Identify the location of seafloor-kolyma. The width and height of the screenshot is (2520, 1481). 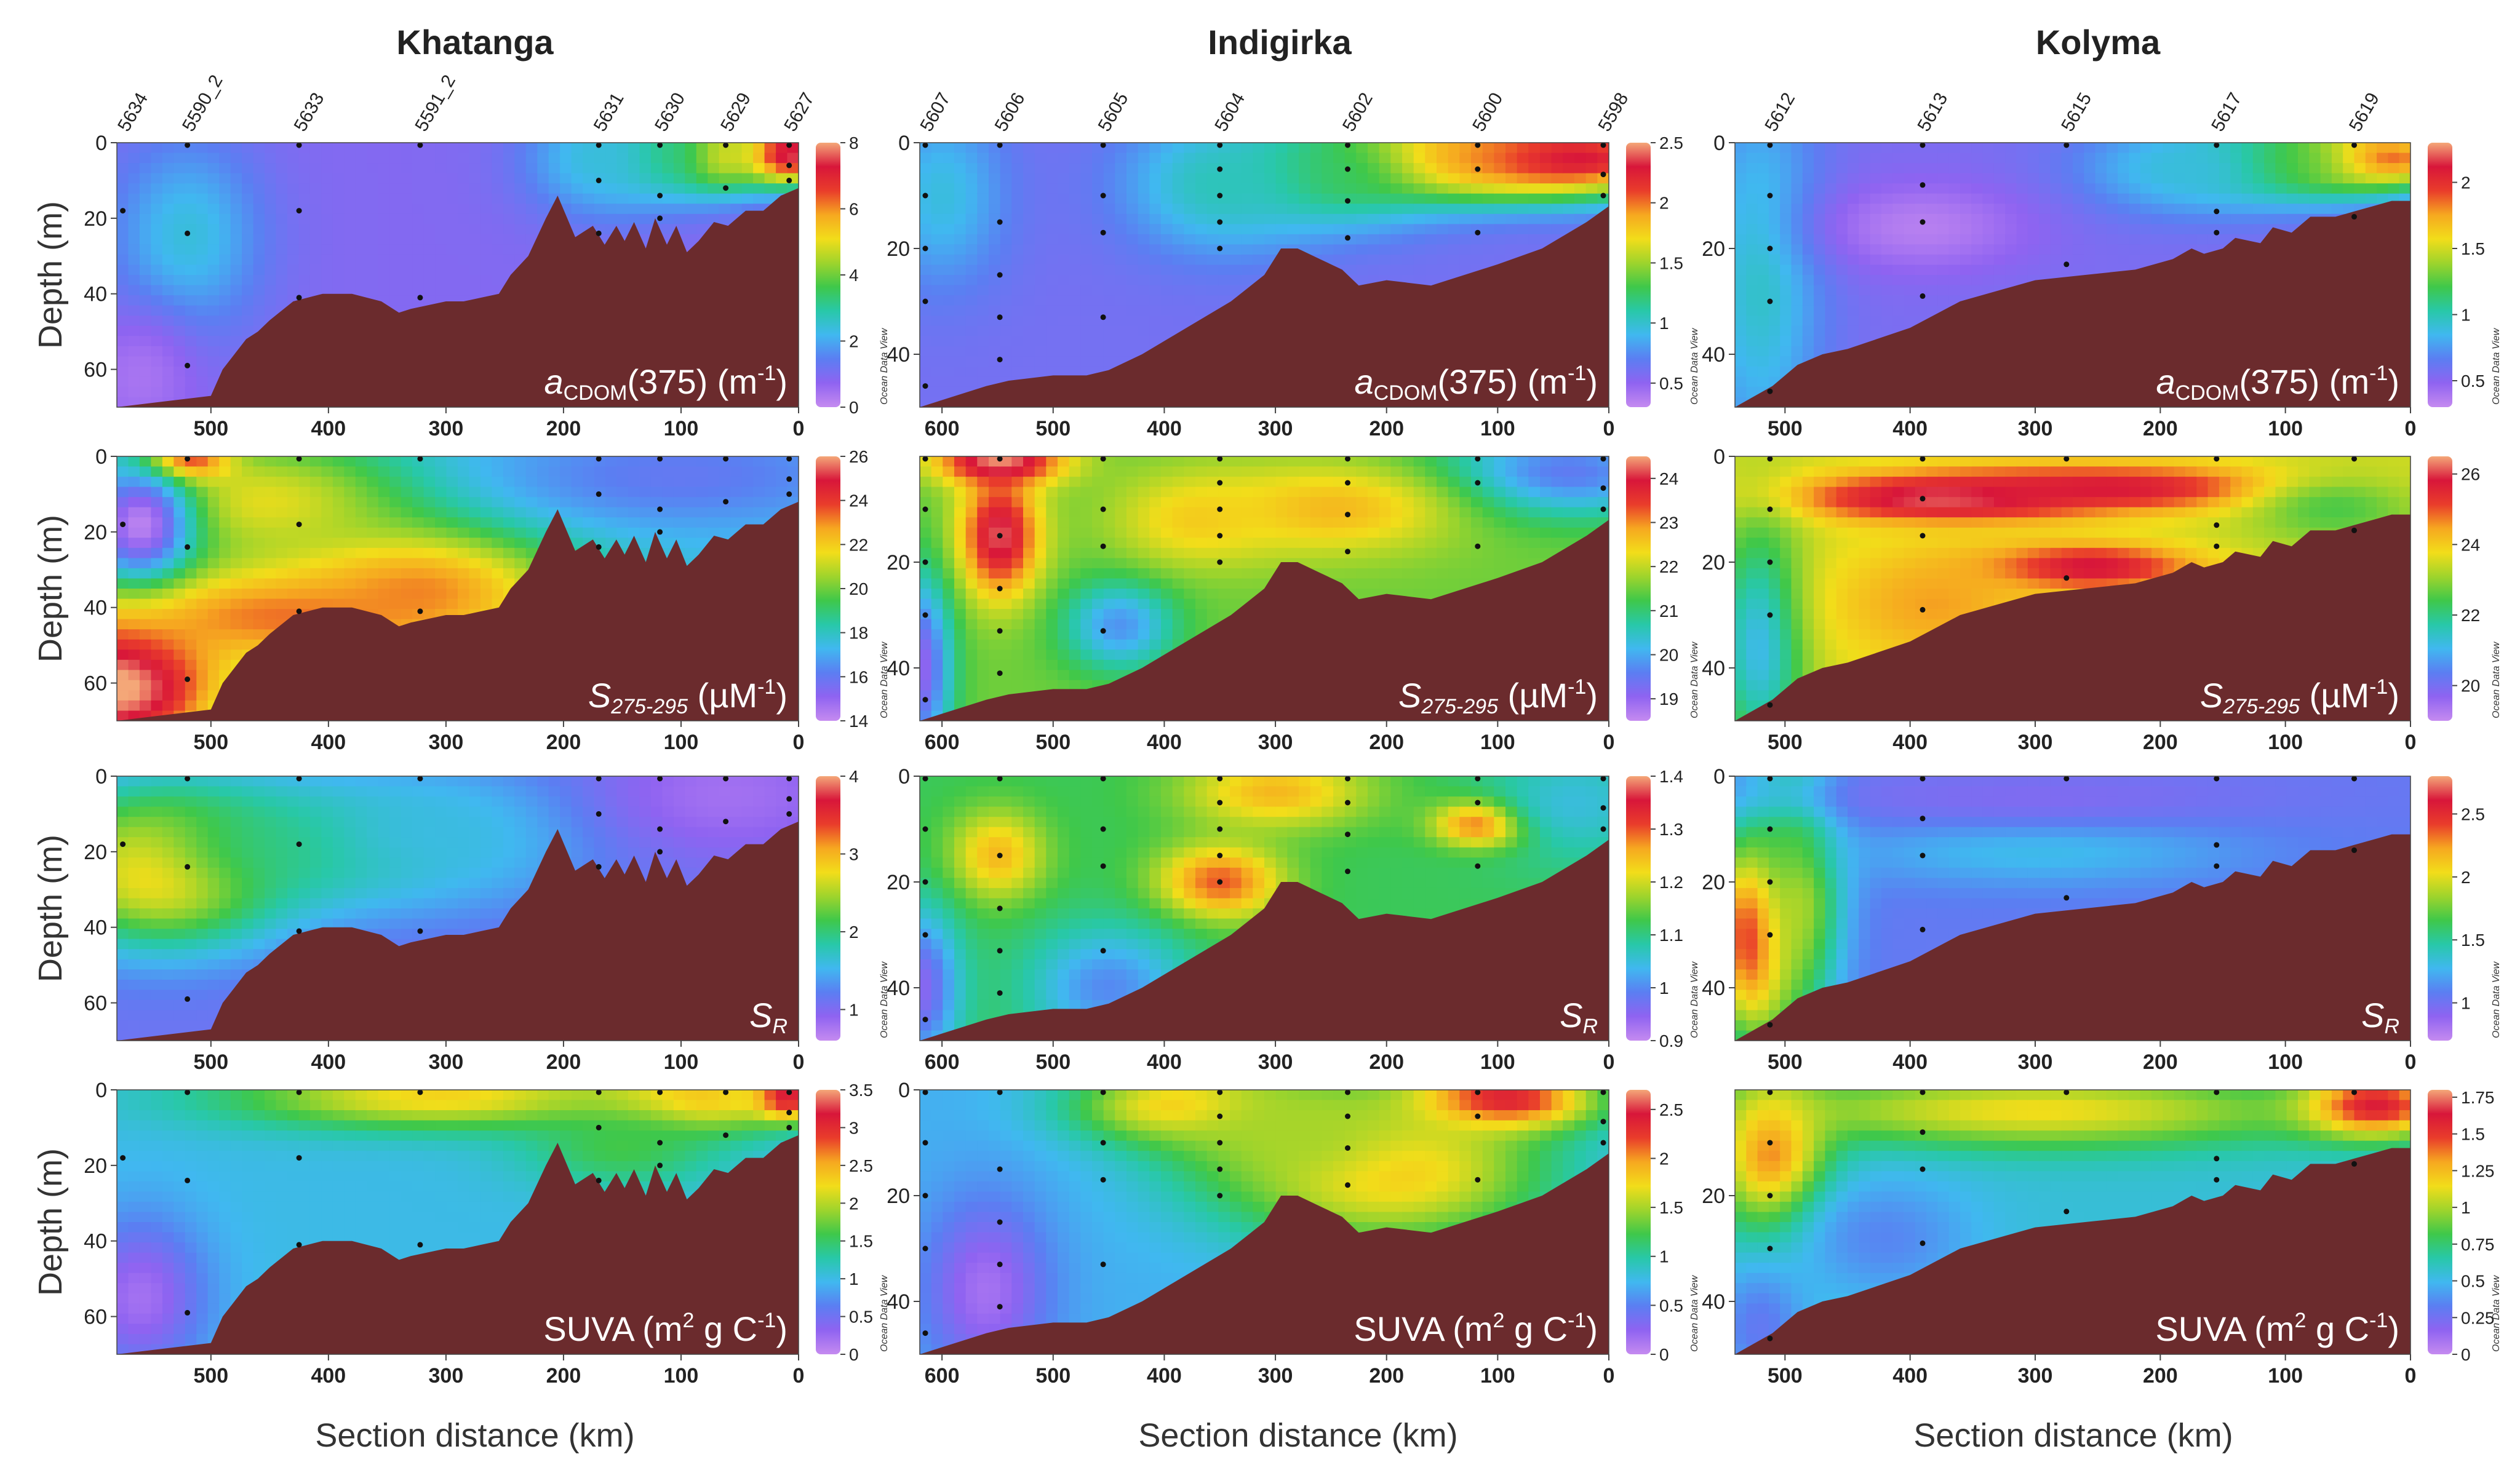
(2072, 304).